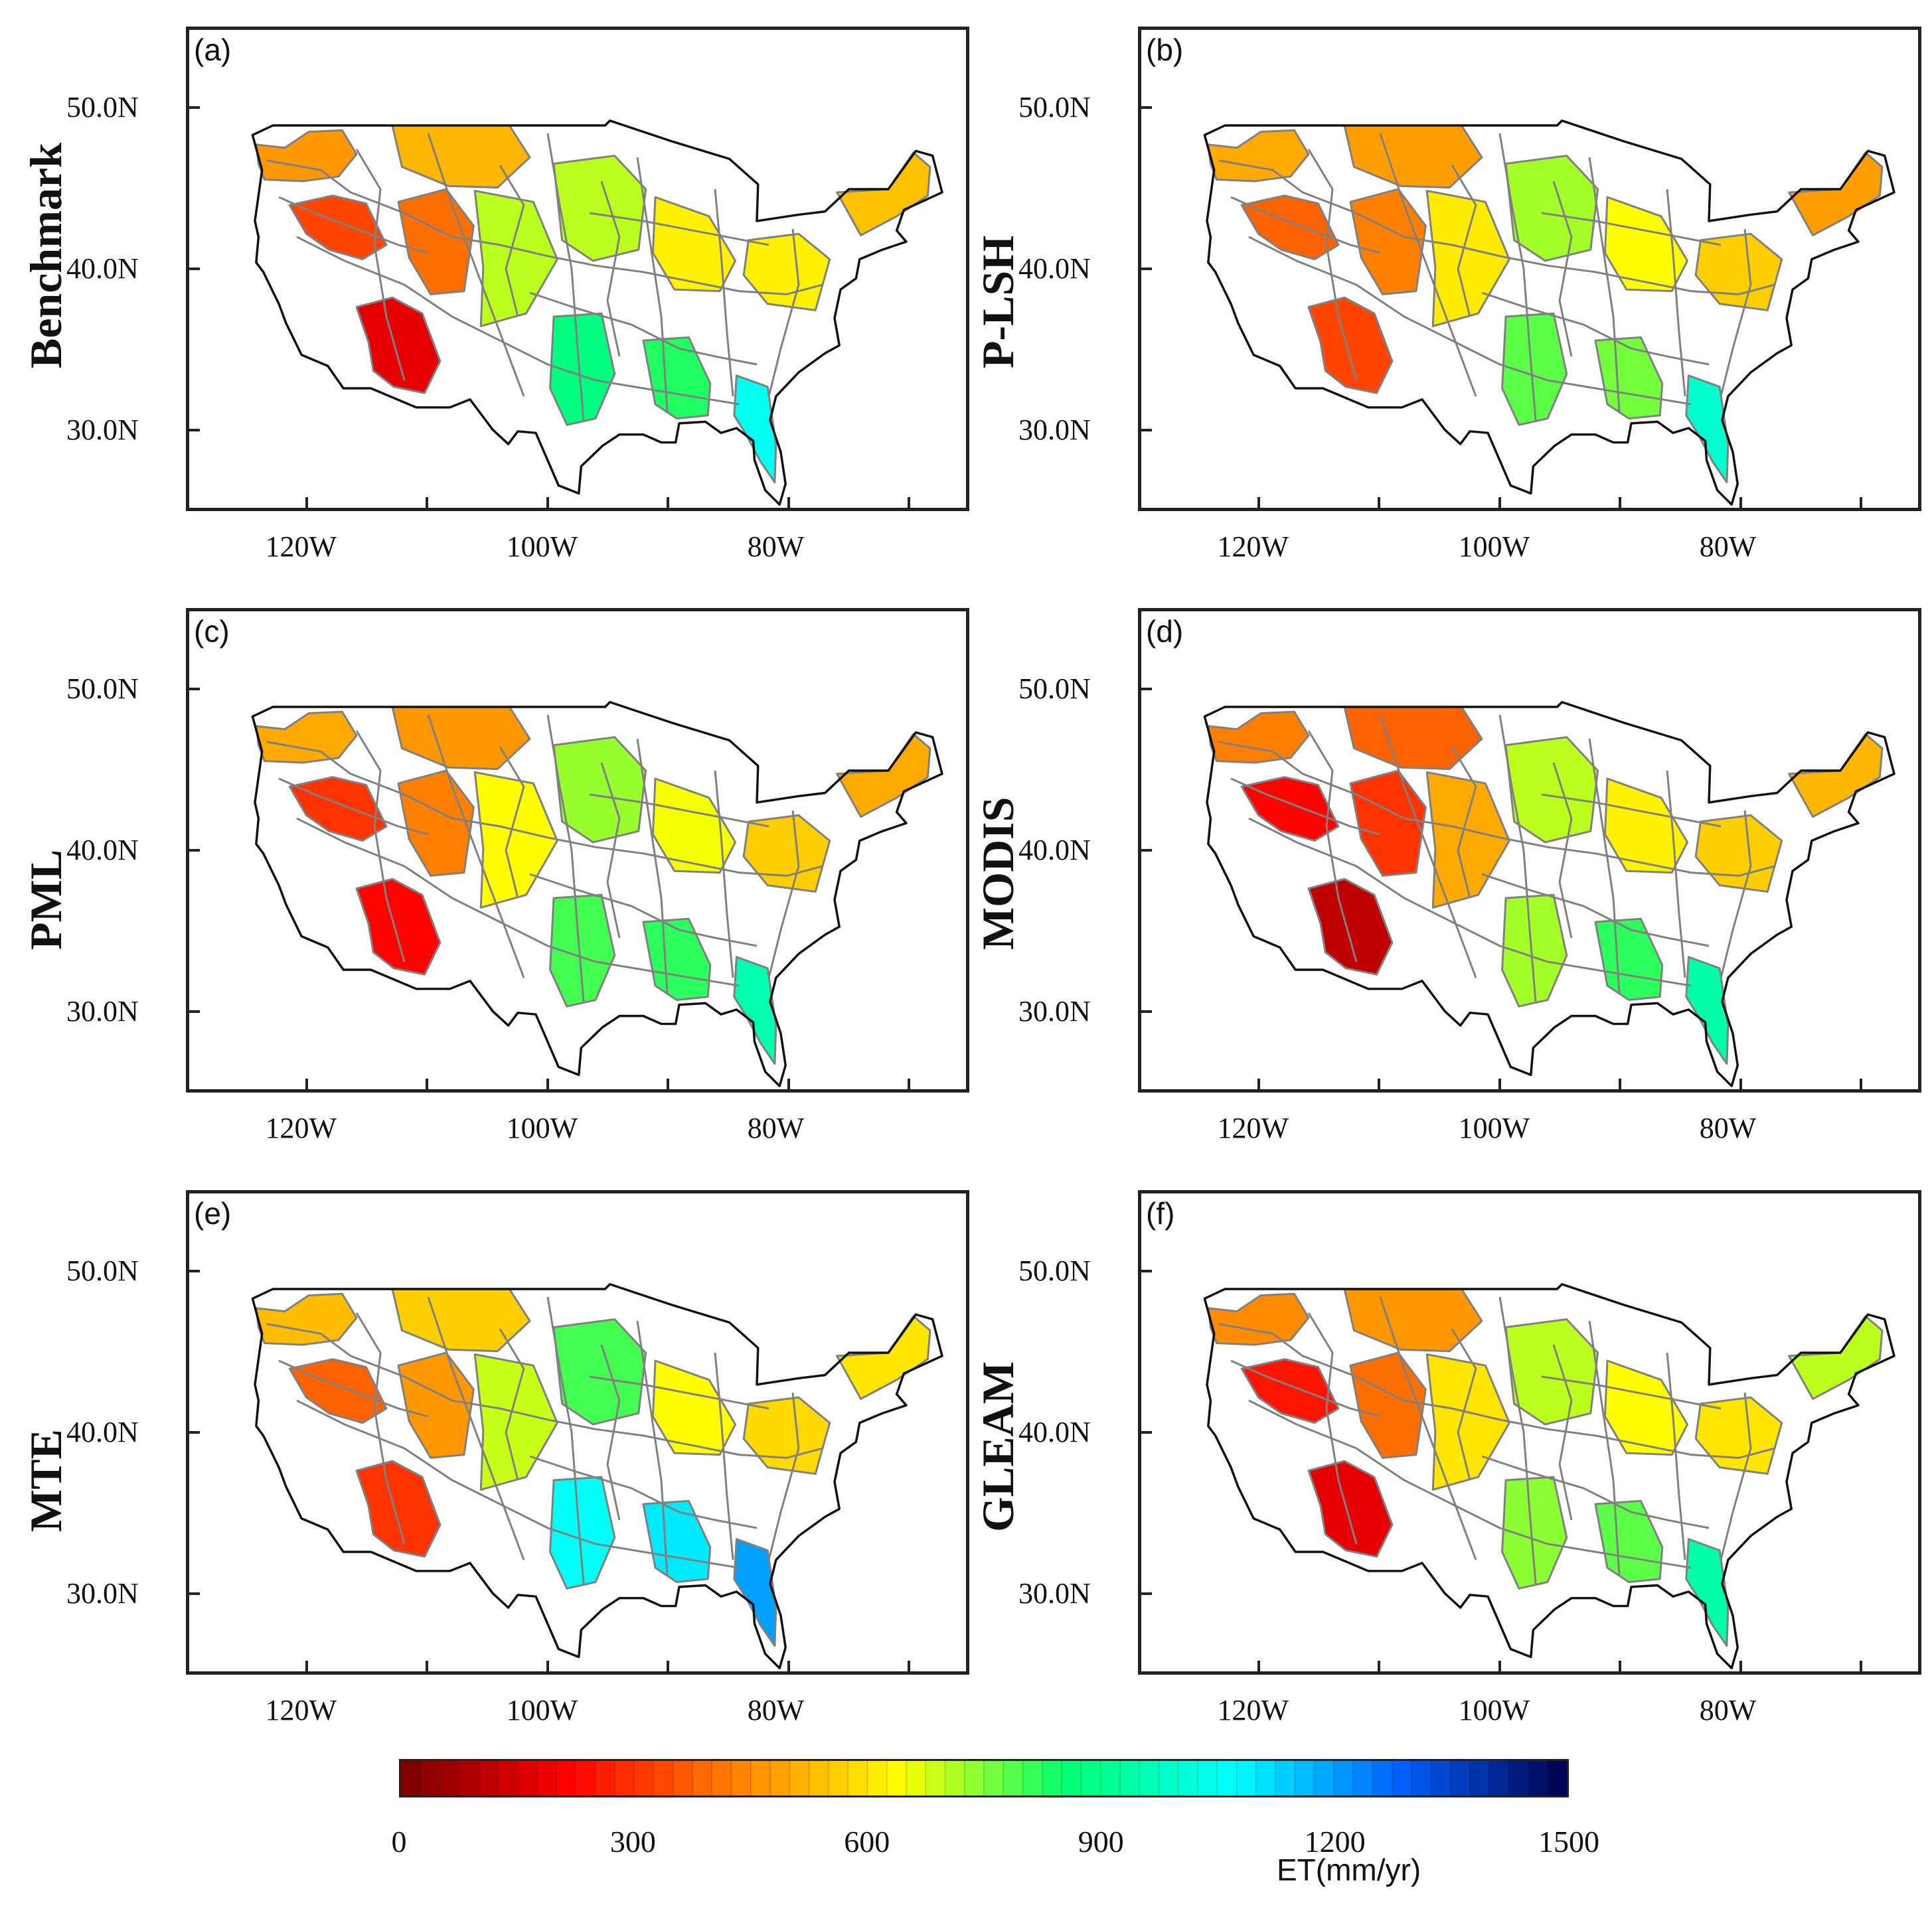 The width and height of the screenshot is (1932, 1905). What do you see at coordinates (46, 1480) in the screenshot?
I see `dataset-title-e: MTE` at bounding box center [46, 1480].